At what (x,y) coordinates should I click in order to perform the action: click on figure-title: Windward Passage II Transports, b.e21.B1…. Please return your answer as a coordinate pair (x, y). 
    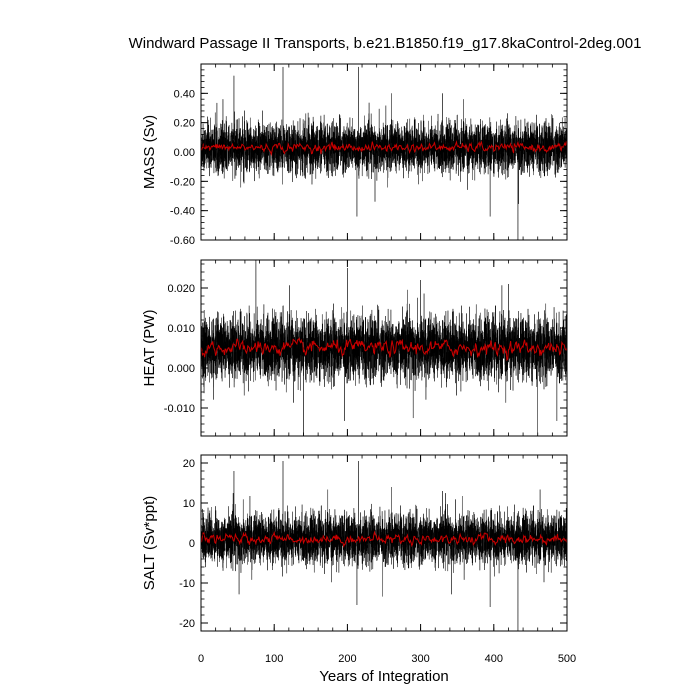
    Looking at the image, I should click on (385, 43).